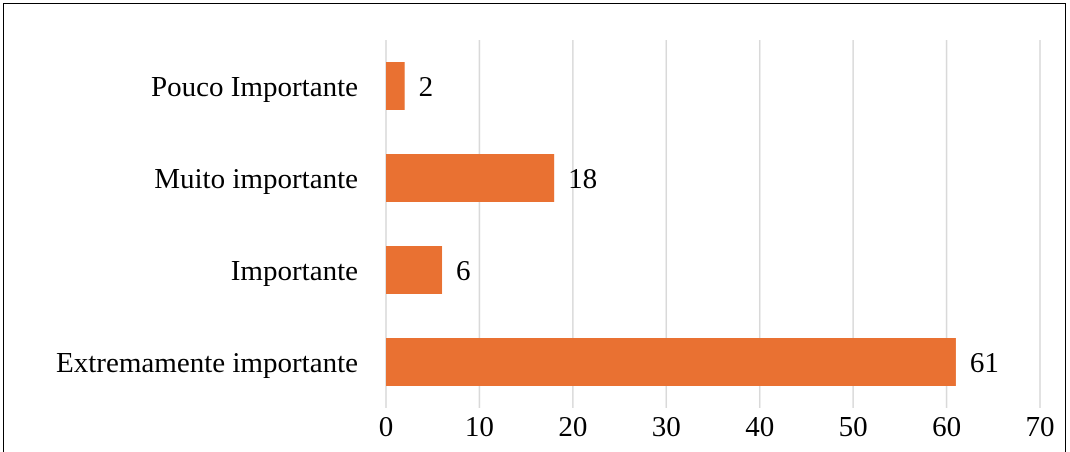 The width and height of the screenshot is (1070, 452). Describe the element at coordinates (207, 363) in the screenshot. I see `category-label: Extremamente importante` at that location.